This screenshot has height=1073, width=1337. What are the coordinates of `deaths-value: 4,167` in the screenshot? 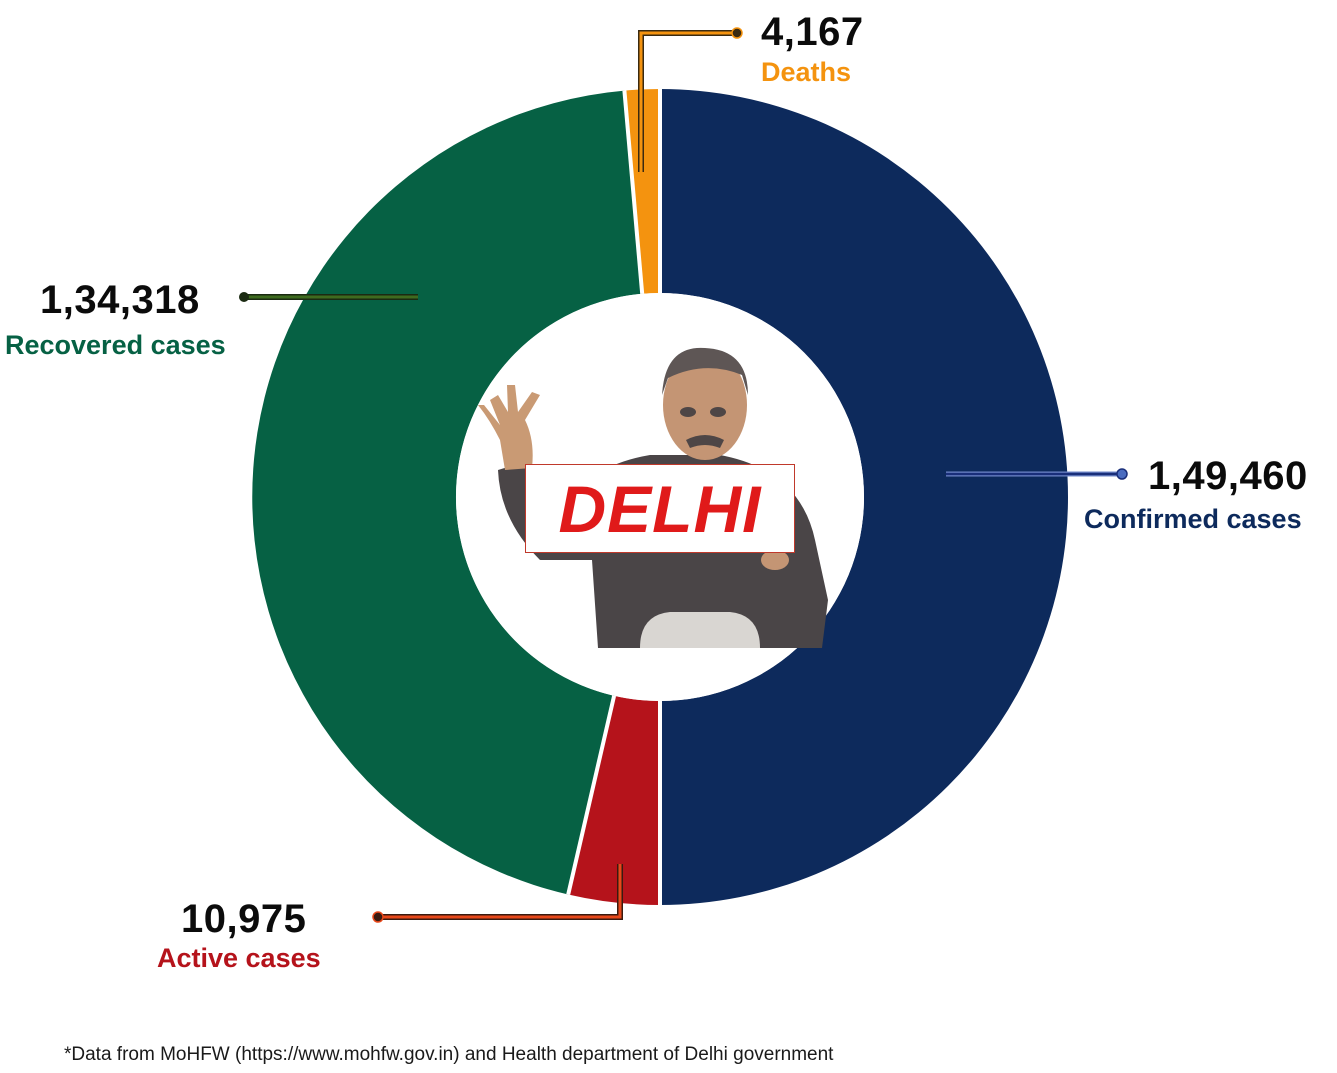 It's located at (812, 32).